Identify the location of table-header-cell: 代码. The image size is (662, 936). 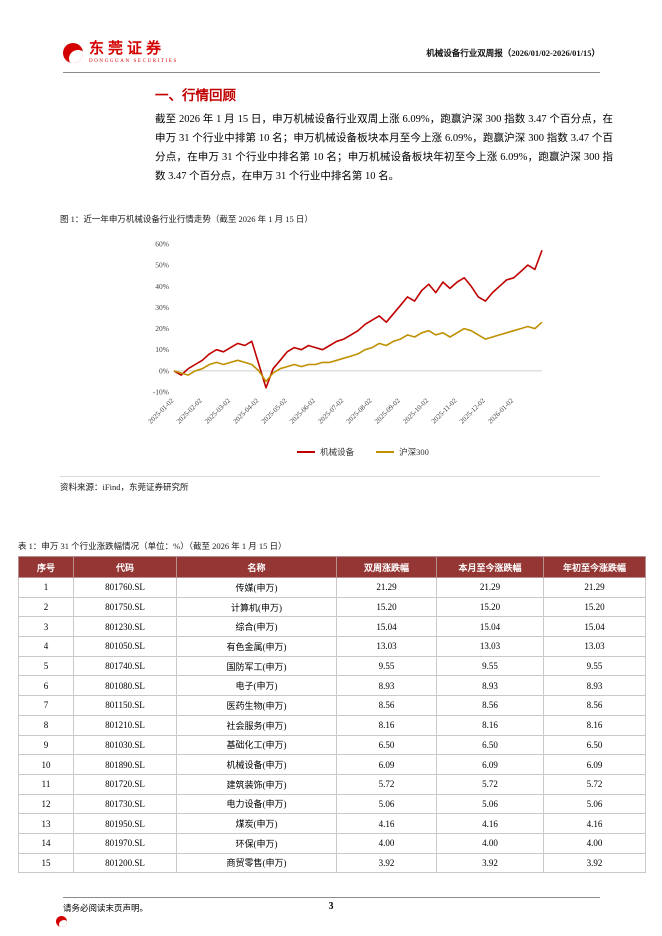
(125, 567).